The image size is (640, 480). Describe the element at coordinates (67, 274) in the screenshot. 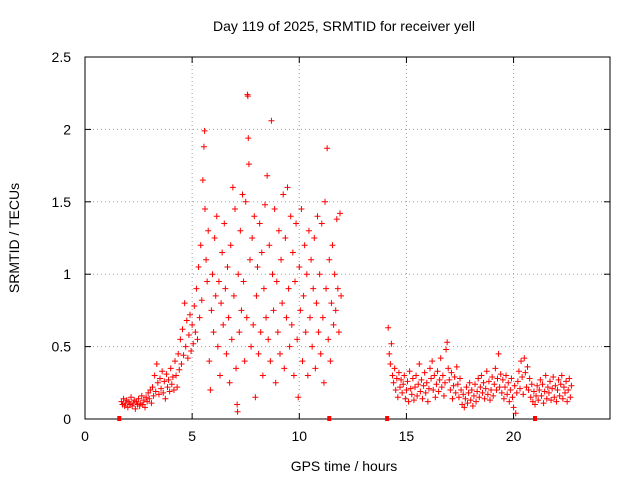

I see `y-tick-label: 1` at that location.